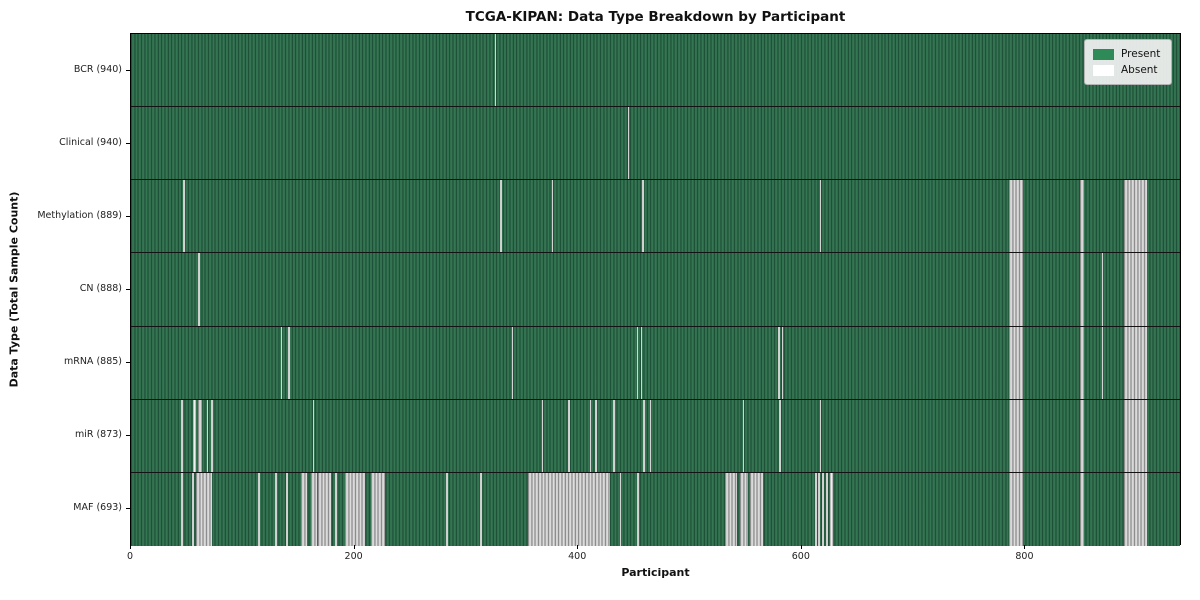  What do you see at coordinates (79, 215) in the screenshot?
I see `y-tick-label: Methylation (889)` at bounding box center [79, 215].